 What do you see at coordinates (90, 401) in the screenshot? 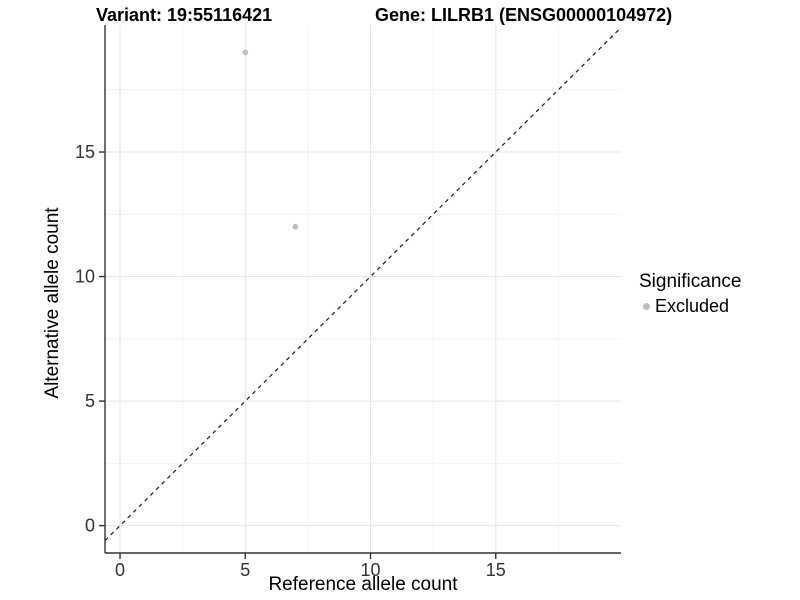
I see `y-tick-label: 5` at bounding box center [90, 401].